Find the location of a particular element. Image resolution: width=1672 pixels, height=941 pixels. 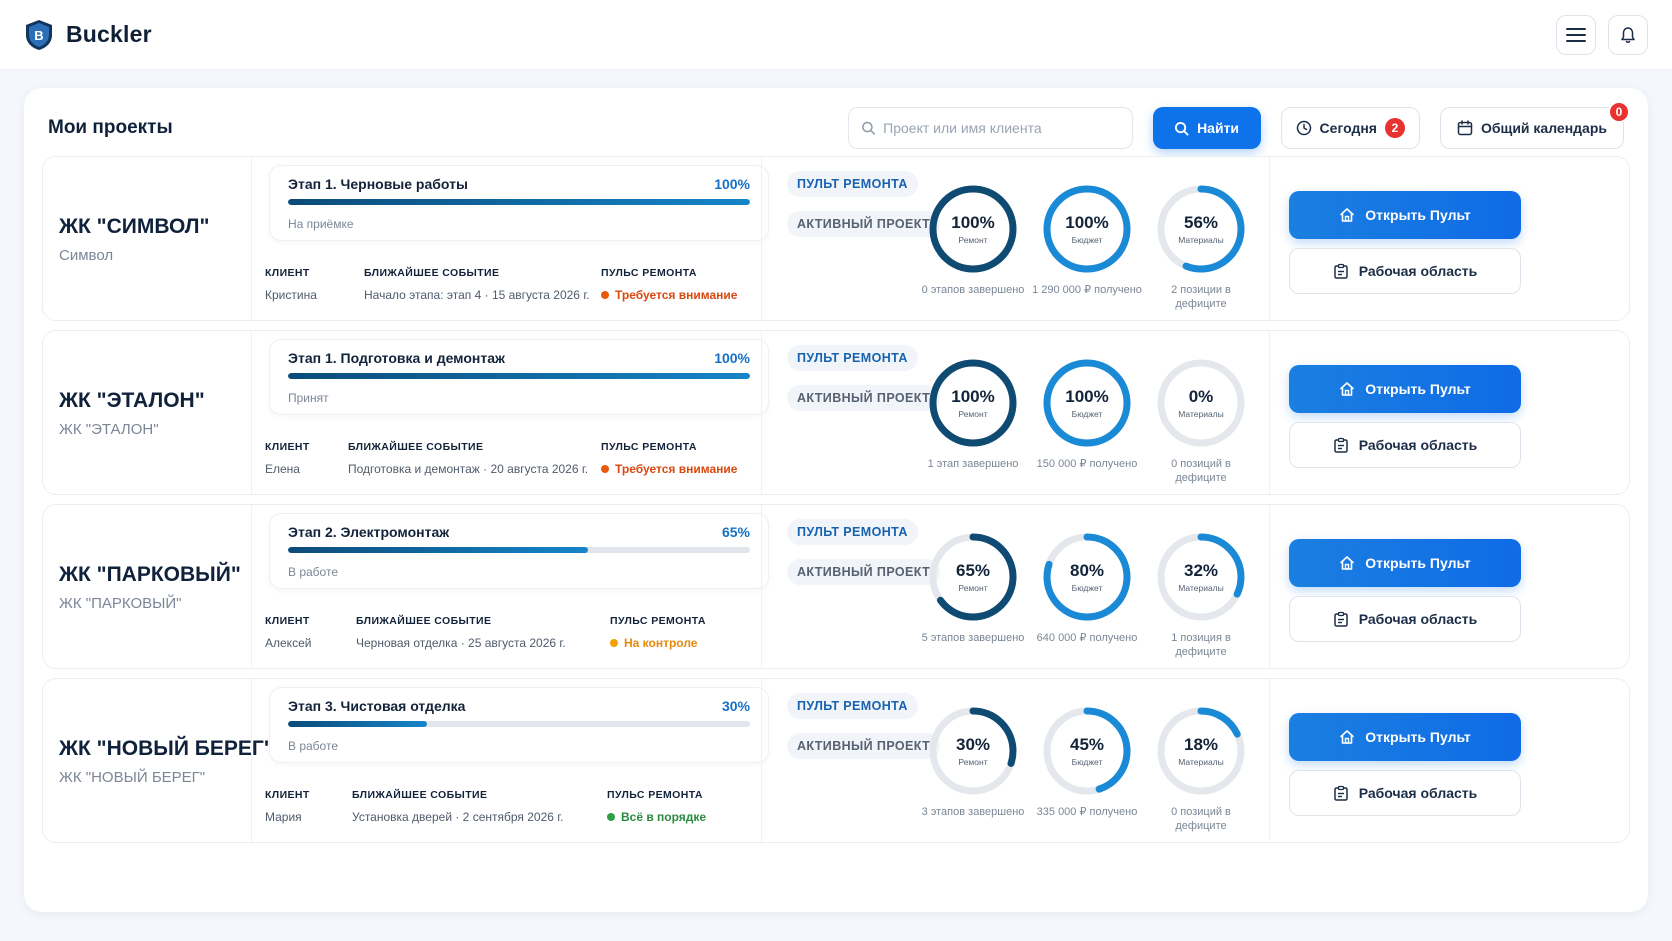

stage-percent: 65% is located at coordinates (735, 532).